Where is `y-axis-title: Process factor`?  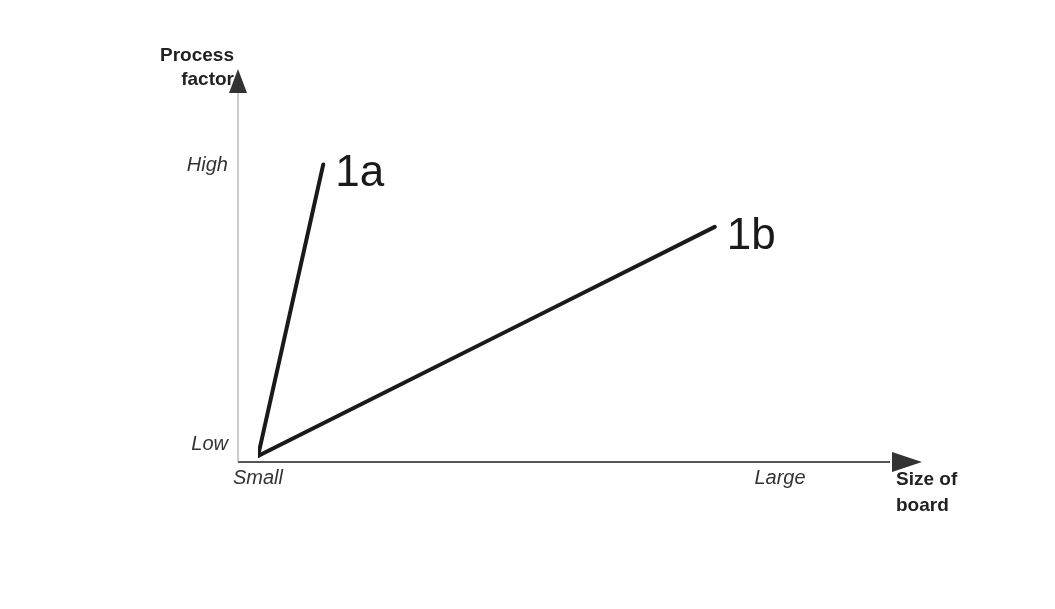
y-axis-title: Process factor is located at coordinates (196, 67).